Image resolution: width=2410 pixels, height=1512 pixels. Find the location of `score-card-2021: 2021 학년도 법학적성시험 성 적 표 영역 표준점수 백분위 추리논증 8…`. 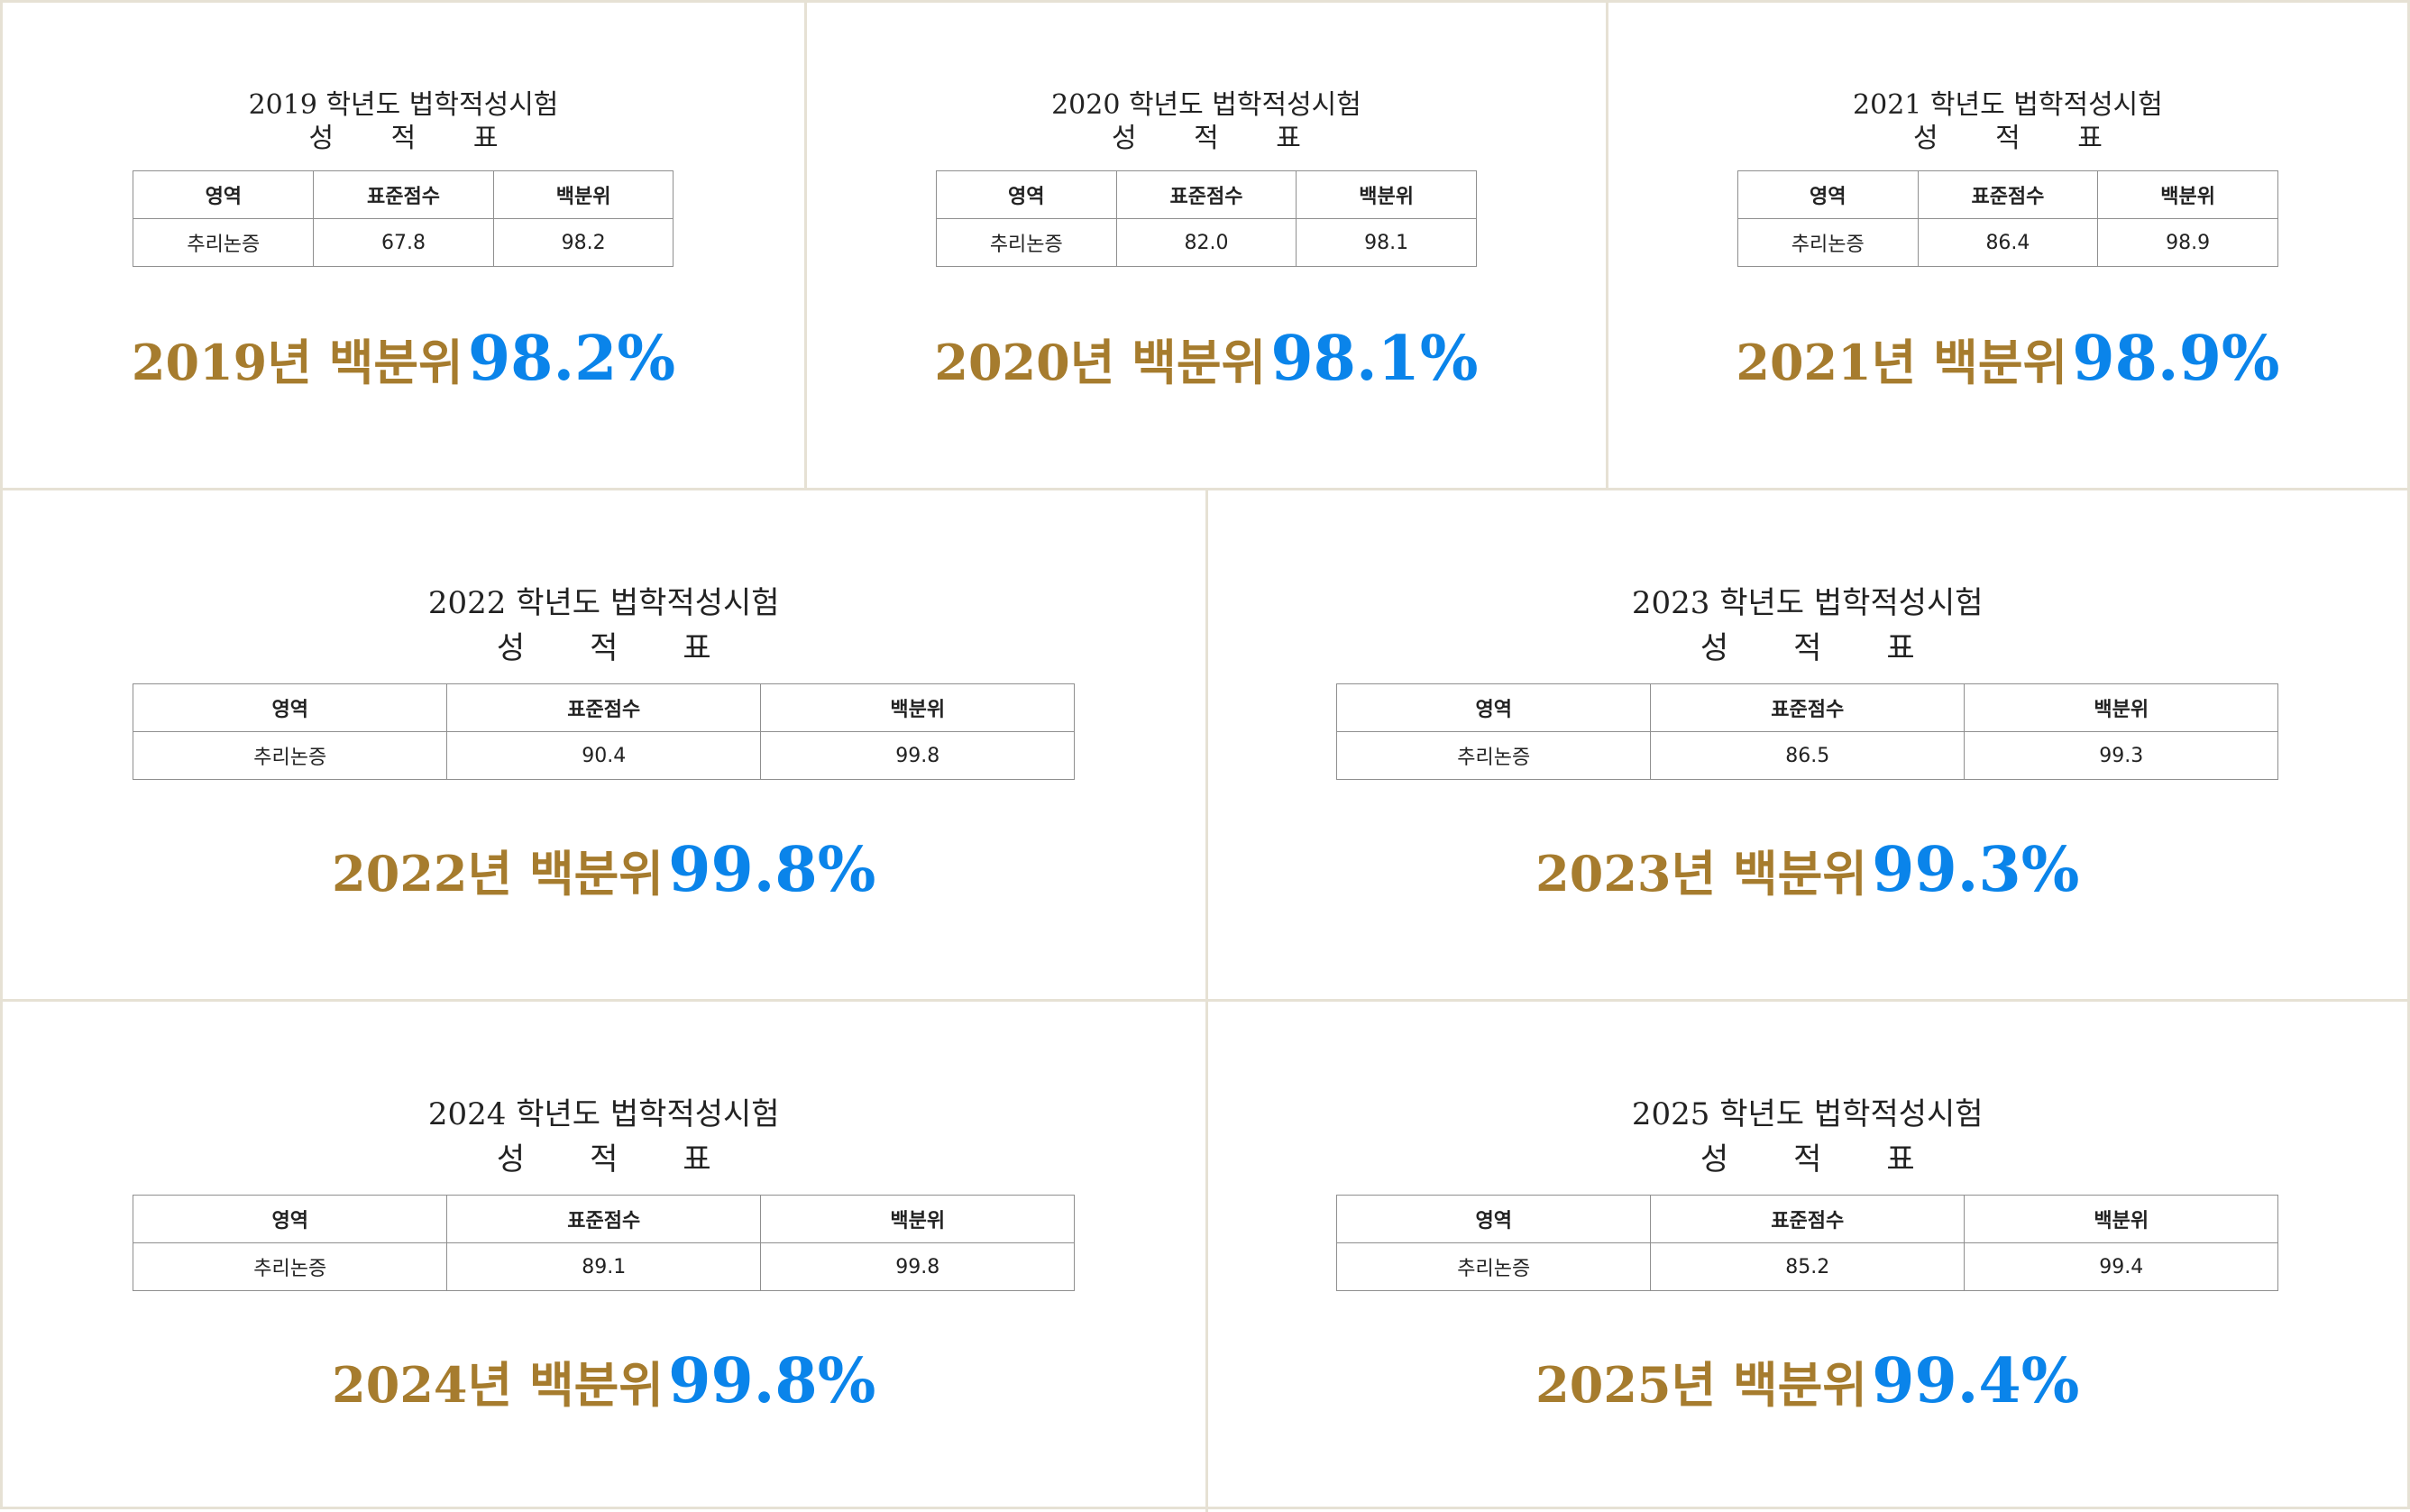

score-card-2021: 2021 학년도 법학적성시험 성 적 표 영역 표준점수 백분위 추리논증 8… is located at coordinates (2006, 246).